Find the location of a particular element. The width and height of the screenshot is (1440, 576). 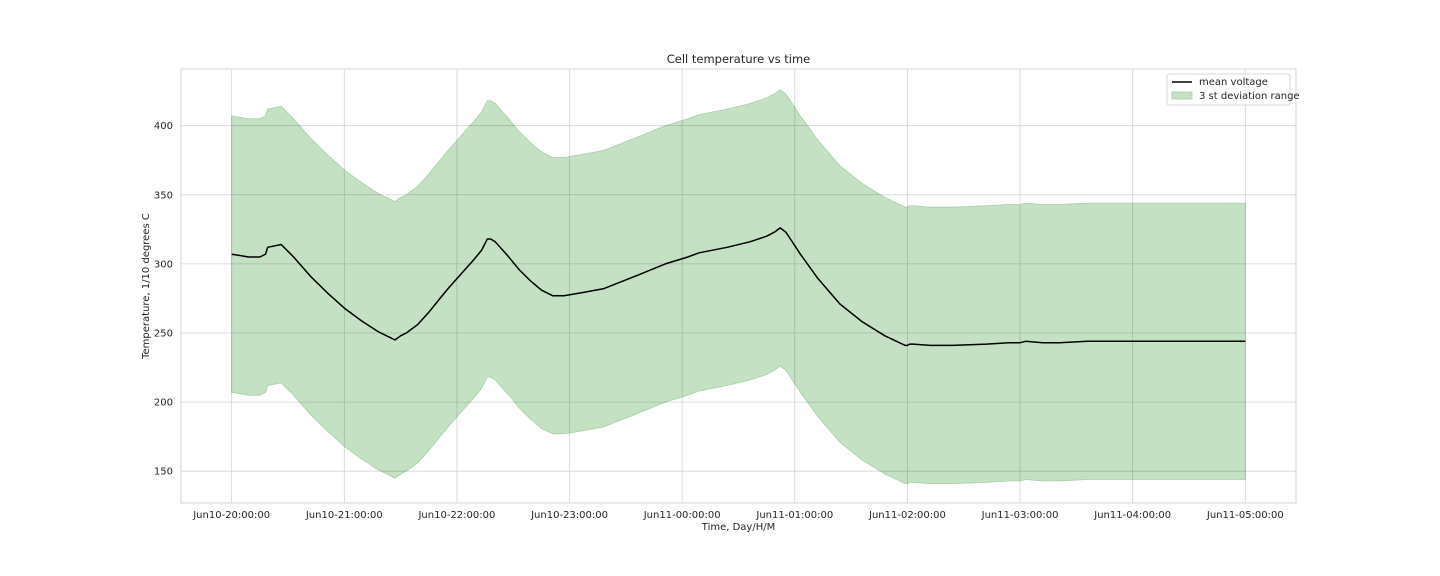

x-tick-label: Jun10-20:00:00 is located at coordinates (231, 515).